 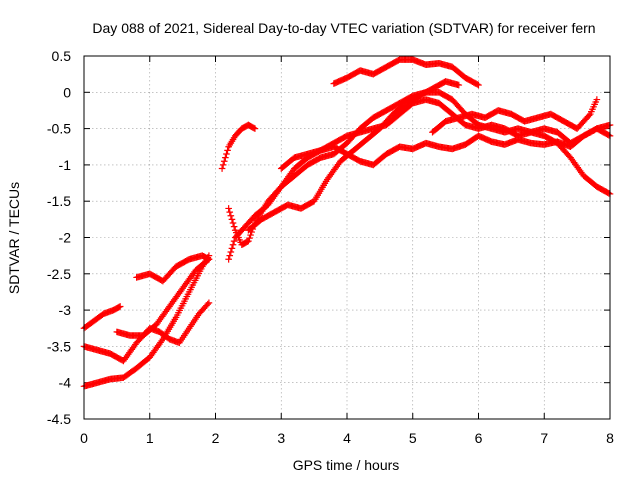 I want to click on y-tick-label: -0.5, so click(x=59, y=129).